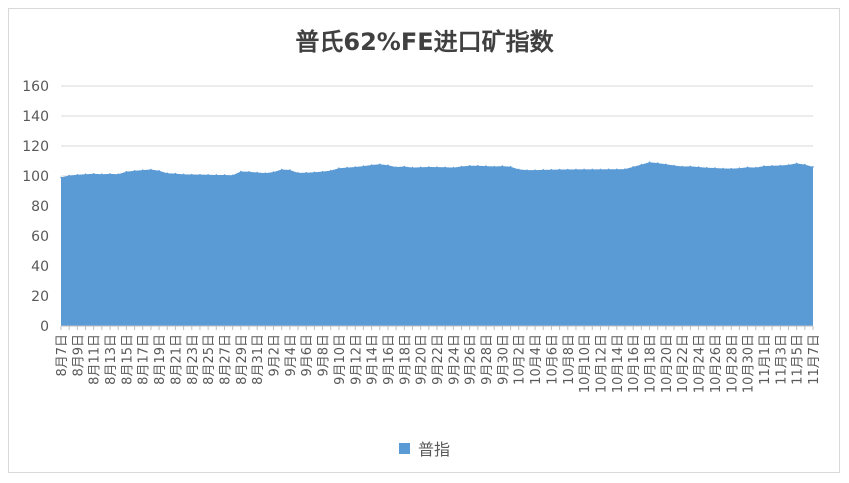 This screenshot has height=483, width=849. I want to click on x-tick-label: 10月24日, so click(700, 363).